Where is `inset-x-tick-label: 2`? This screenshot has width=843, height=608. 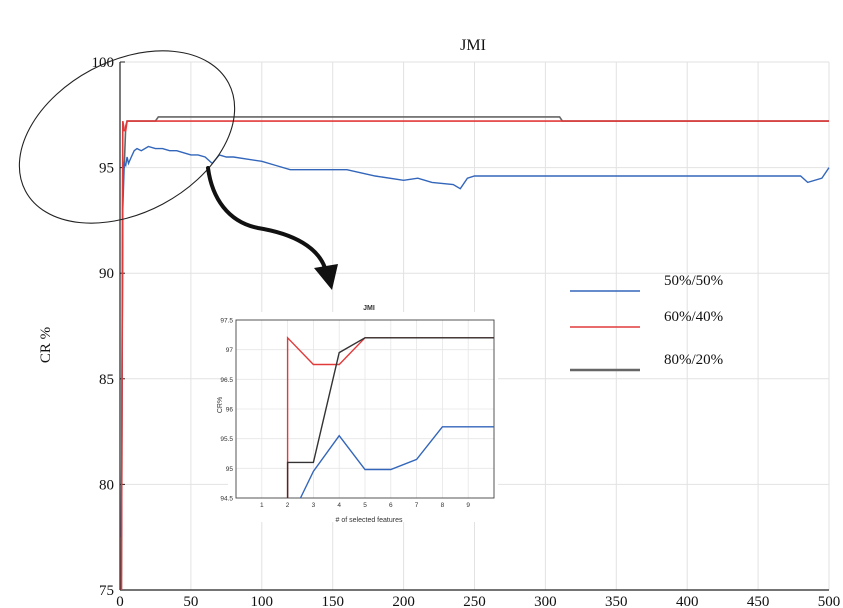
inset-x-tick-label: 2 is located at coordinates (288, 505).